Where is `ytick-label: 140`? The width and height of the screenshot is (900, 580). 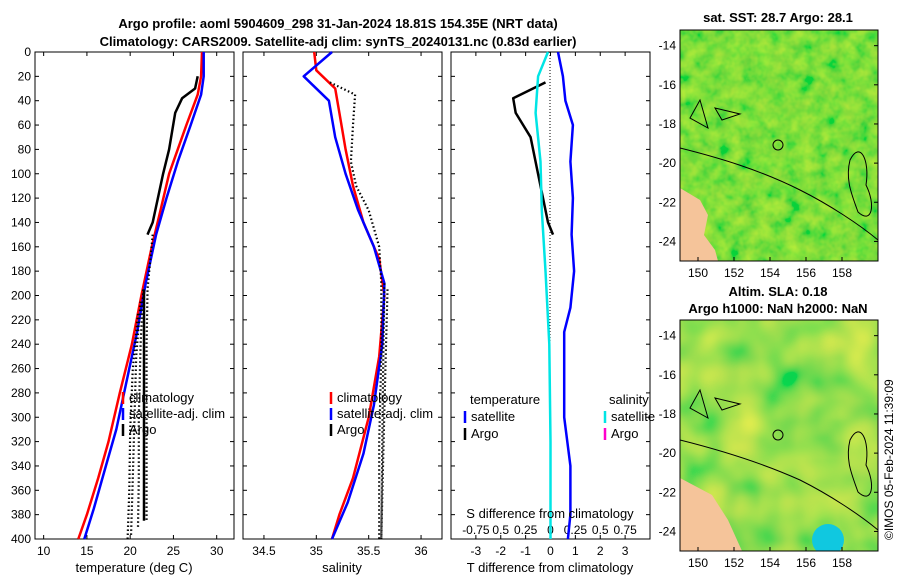 ytick-label: 140 is located at coordinates (21, 222).